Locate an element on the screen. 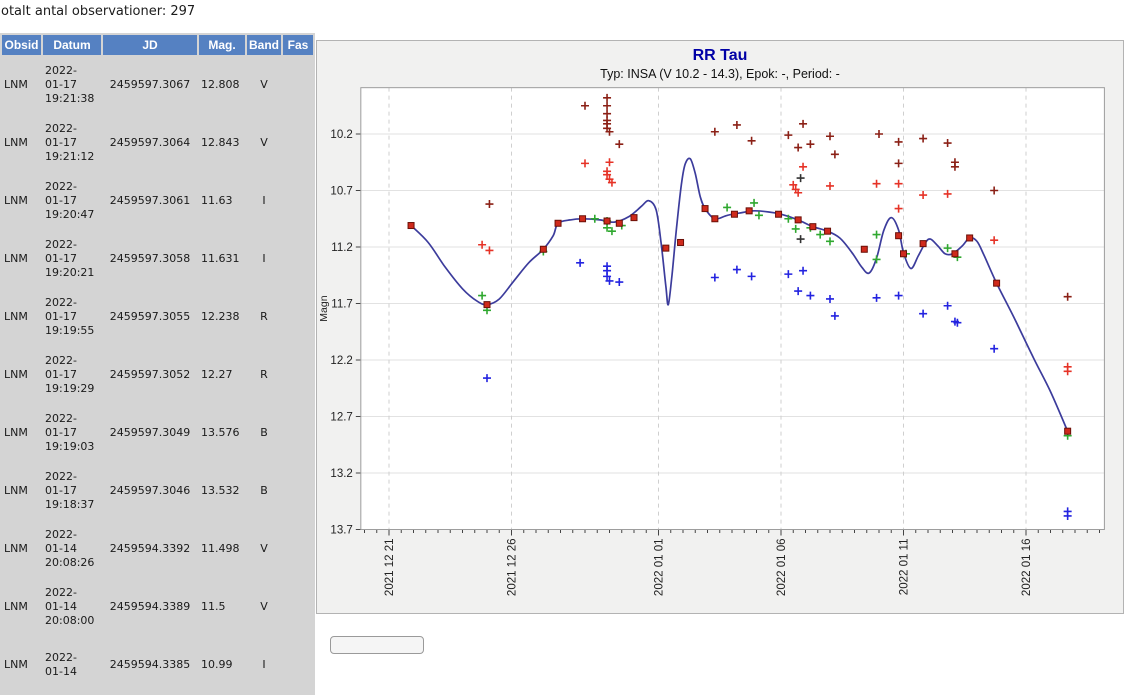  cell-jd: 2459597.3055 is located at coordinates (150, 316).